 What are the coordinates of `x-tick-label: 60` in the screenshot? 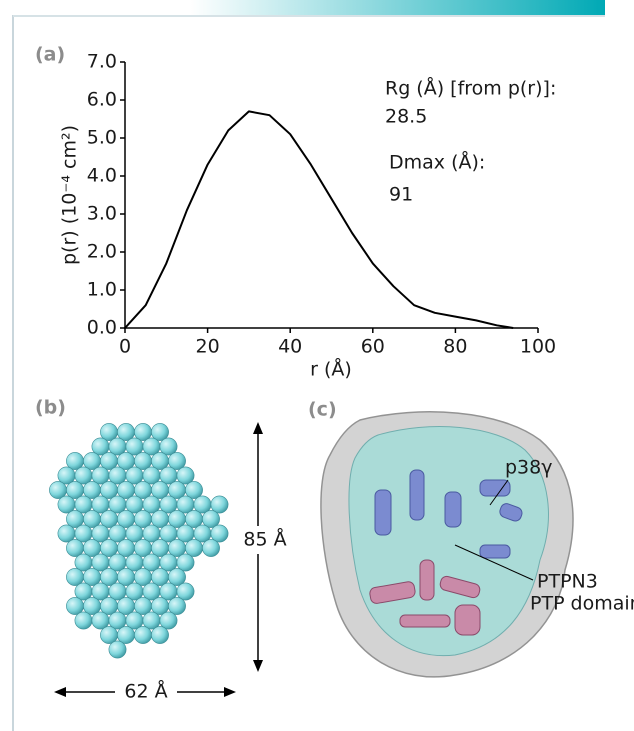 It's located at (373, 347).